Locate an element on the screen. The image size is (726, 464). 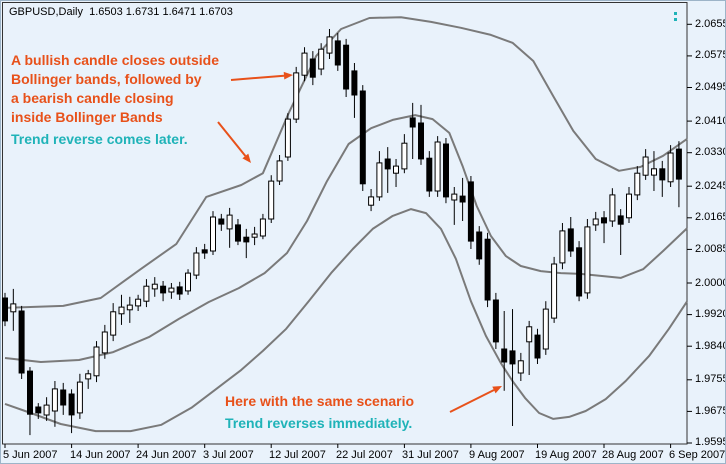
time-axis-label: 19 Aug 2007 is located at coordinates (566, 455).